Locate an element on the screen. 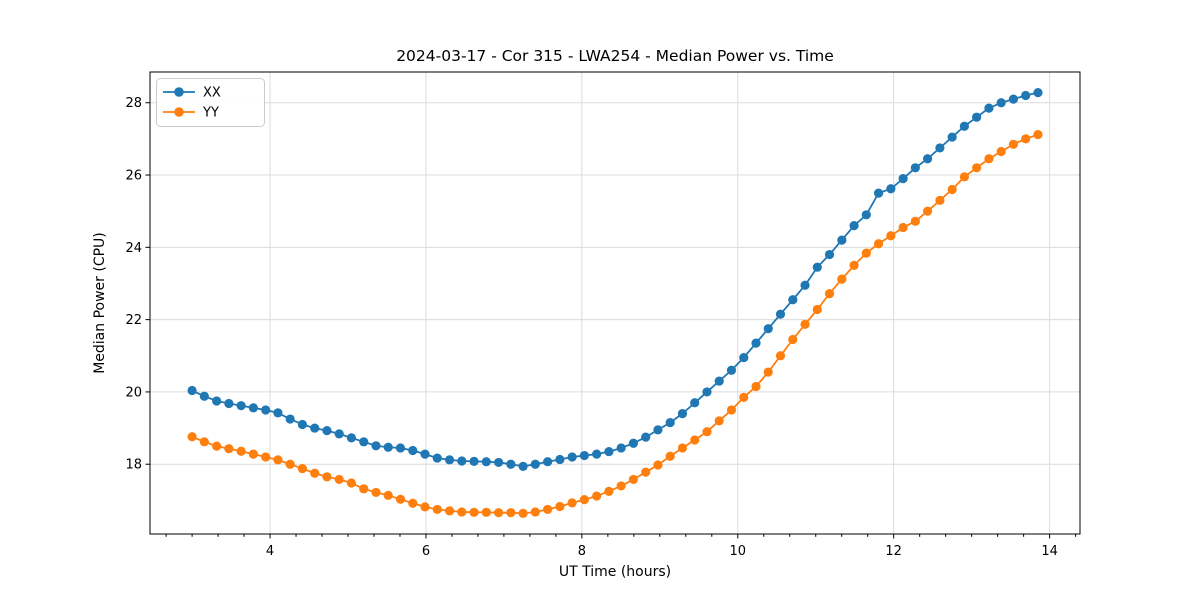 The width and height of the screenshot is (1200, 600). legend: XX YY is located at coordinates (210, 102).